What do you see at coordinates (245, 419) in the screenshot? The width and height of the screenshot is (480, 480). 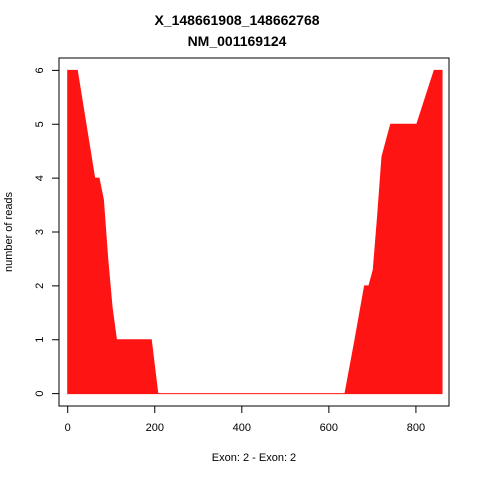 I see `x-axis: 0 200 400 600 800` at bounding box center [245, 419].